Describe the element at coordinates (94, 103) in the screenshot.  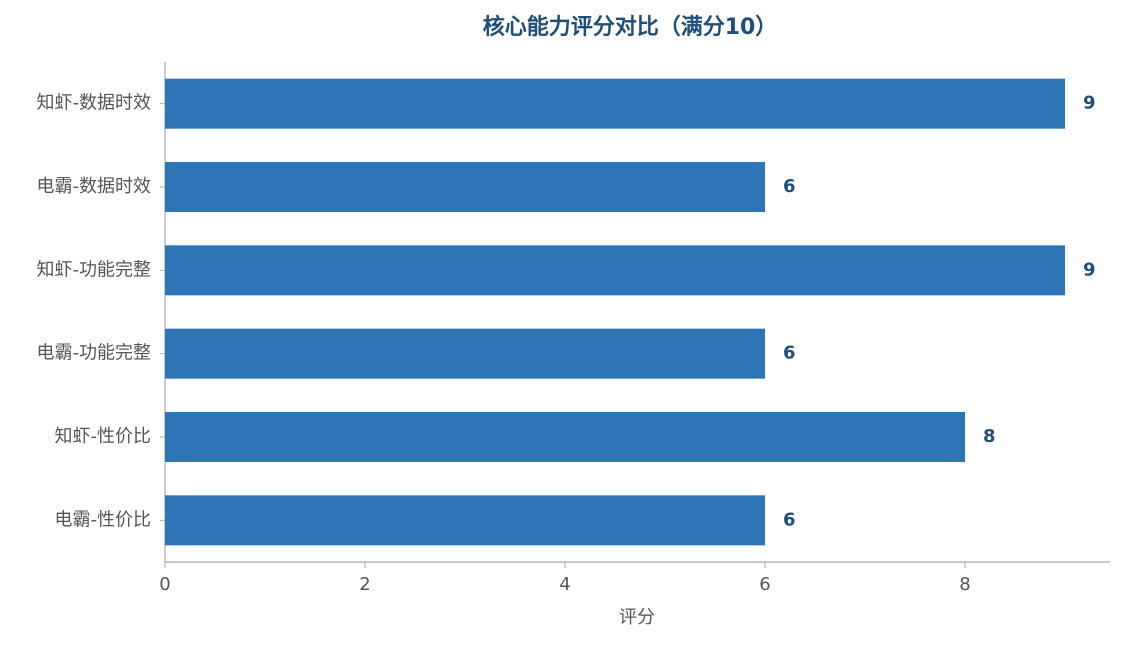
I see `y-tick-label: 知虾-数据时效` at that location.